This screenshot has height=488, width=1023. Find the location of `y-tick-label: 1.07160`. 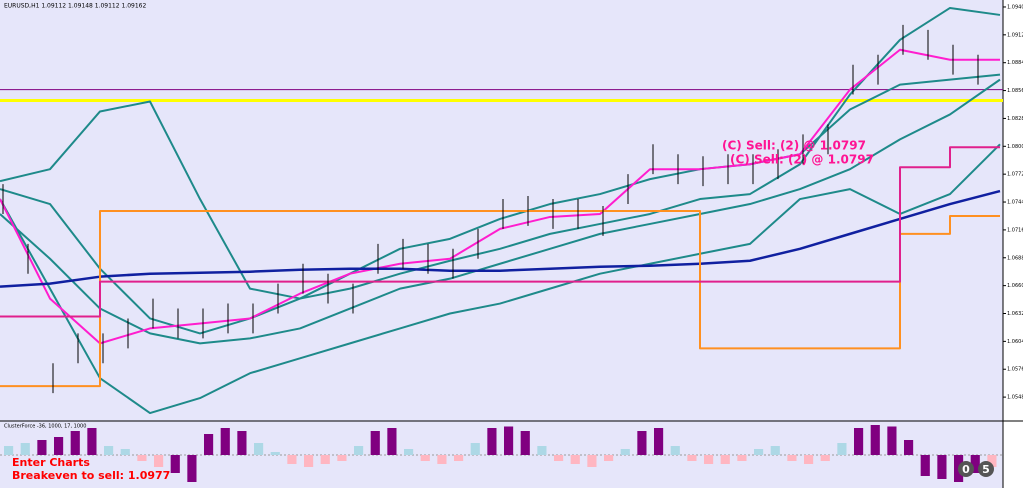

y-tick-label: 1.07160 is located at coordinates (1015, 230).